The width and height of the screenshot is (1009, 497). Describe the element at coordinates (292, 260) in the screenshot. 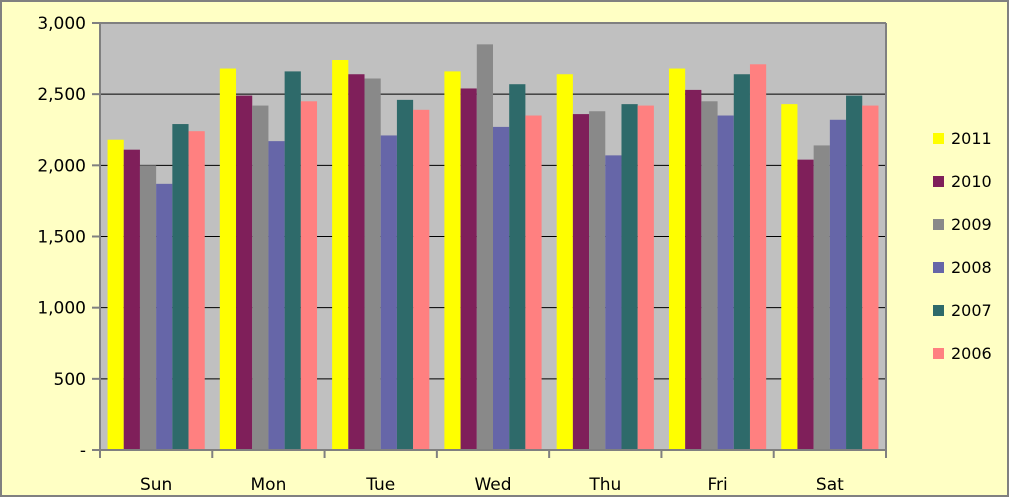

I see `bar-mon-2007` at that location.